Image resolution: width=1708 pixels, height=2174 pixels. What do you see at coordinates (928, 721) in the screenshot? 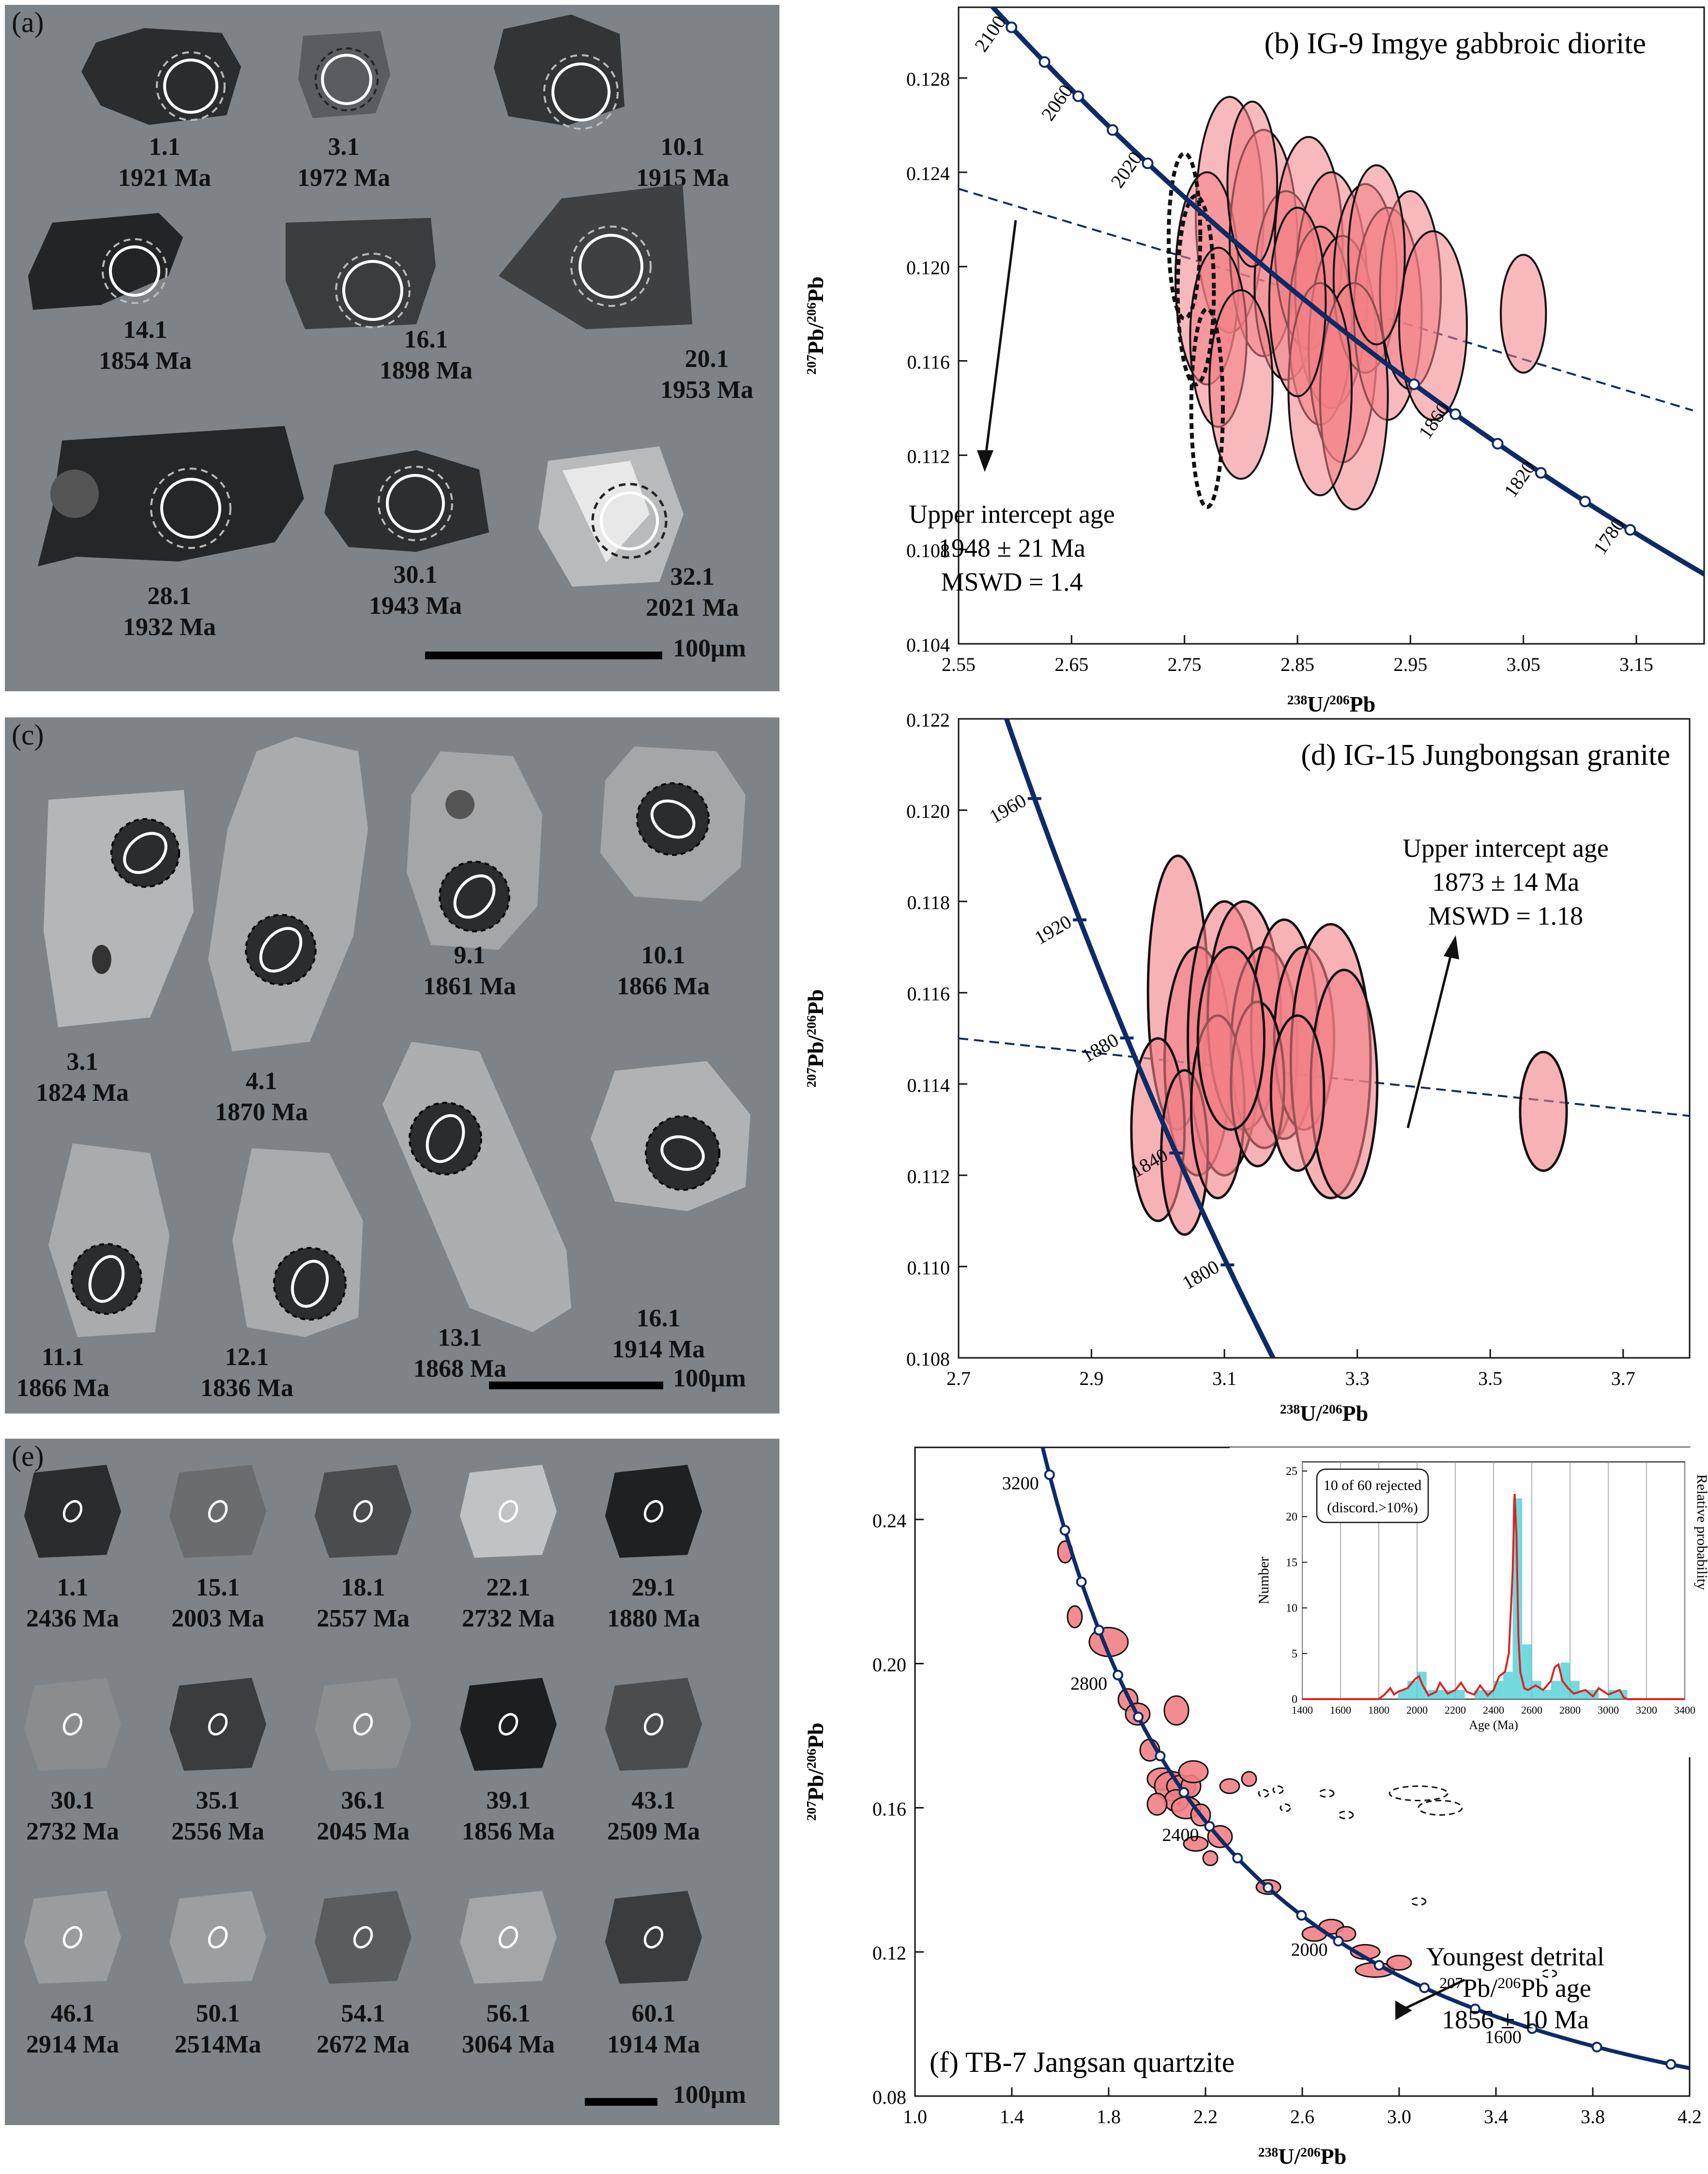
I see `y-tick-label: 0.122` at bounding box center [928, 721].